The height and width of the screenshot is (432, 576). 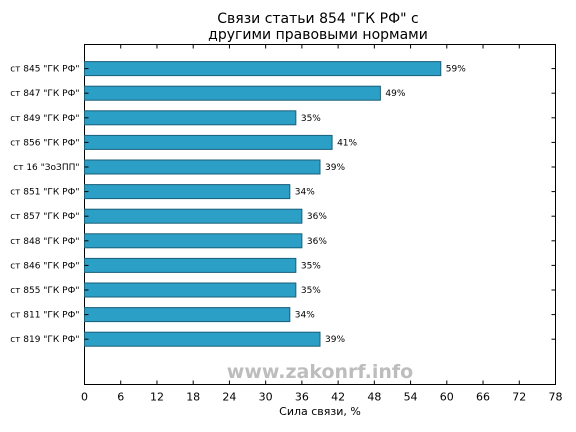 What do you see at coordinates (193, 397) in the screenshot?
I see `x-tick-label: 18` at bounding box center [193, 397].